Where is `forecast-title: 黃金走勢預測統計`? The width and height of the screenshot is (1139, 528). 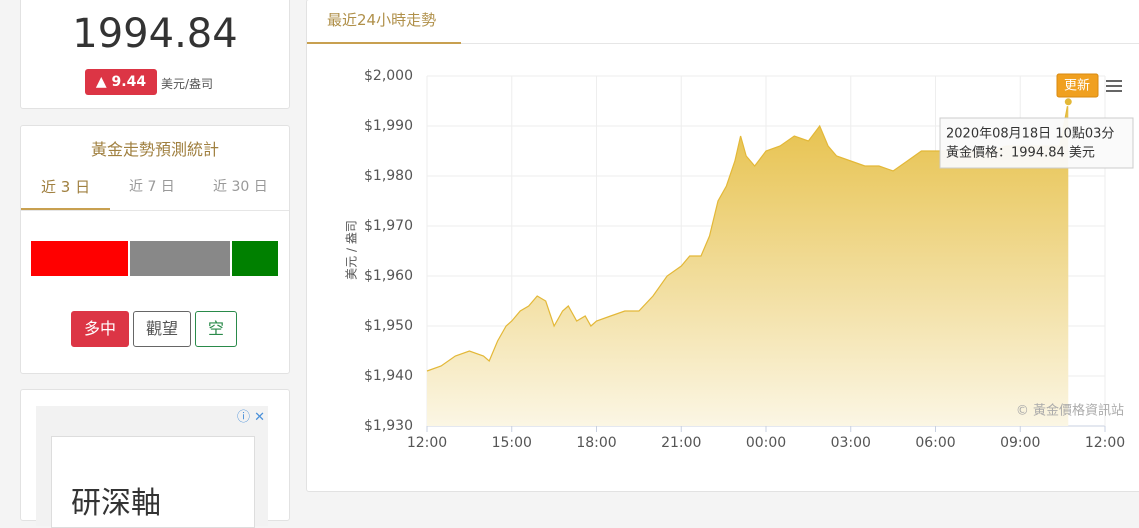
forecast-title: 黃金走勢預測統計 is located at coordinates (154, 149).